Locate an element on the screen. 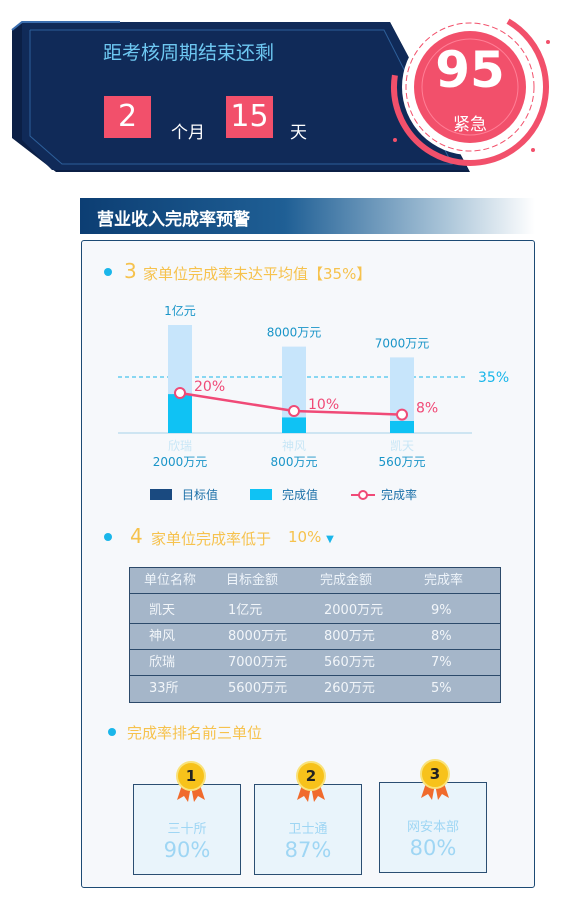 Image resolution: width=561 pixels, height=899 pixels. medal-icon: 1 is located at coordinates (191, 781).